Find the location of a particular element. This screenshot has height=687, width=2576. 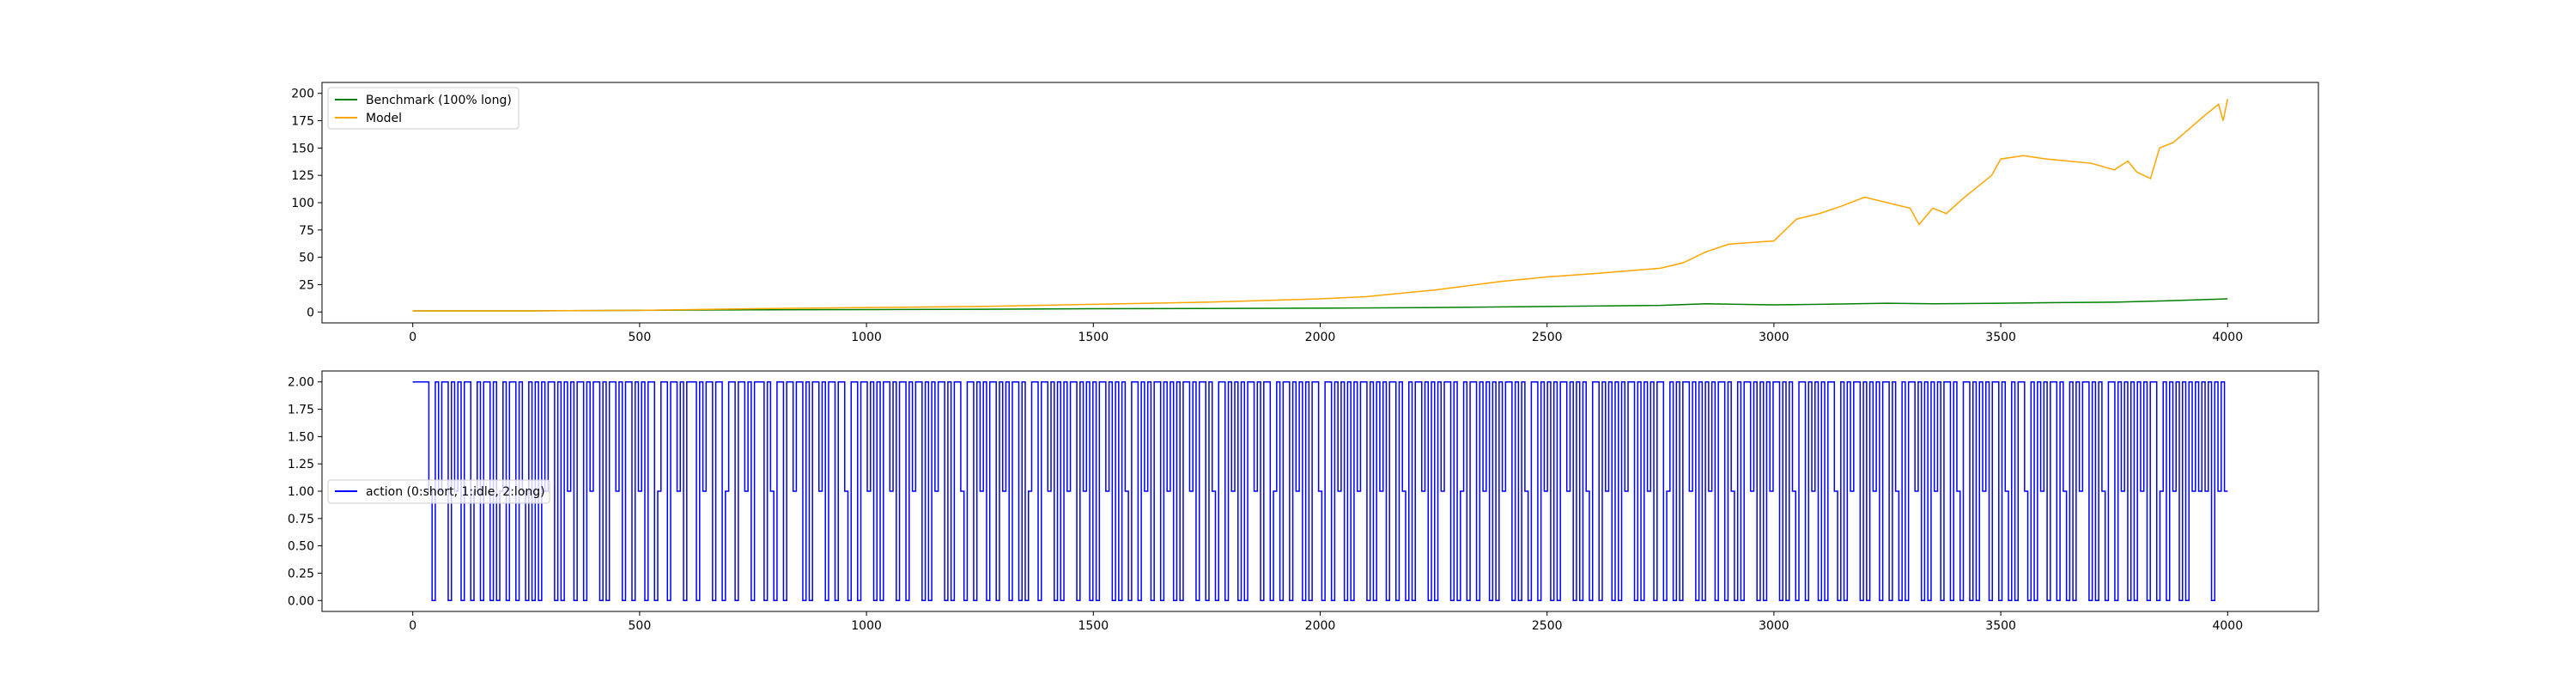

legend-label-benchmark: Benchmark (100% long) is located at coordinates (439, 100).